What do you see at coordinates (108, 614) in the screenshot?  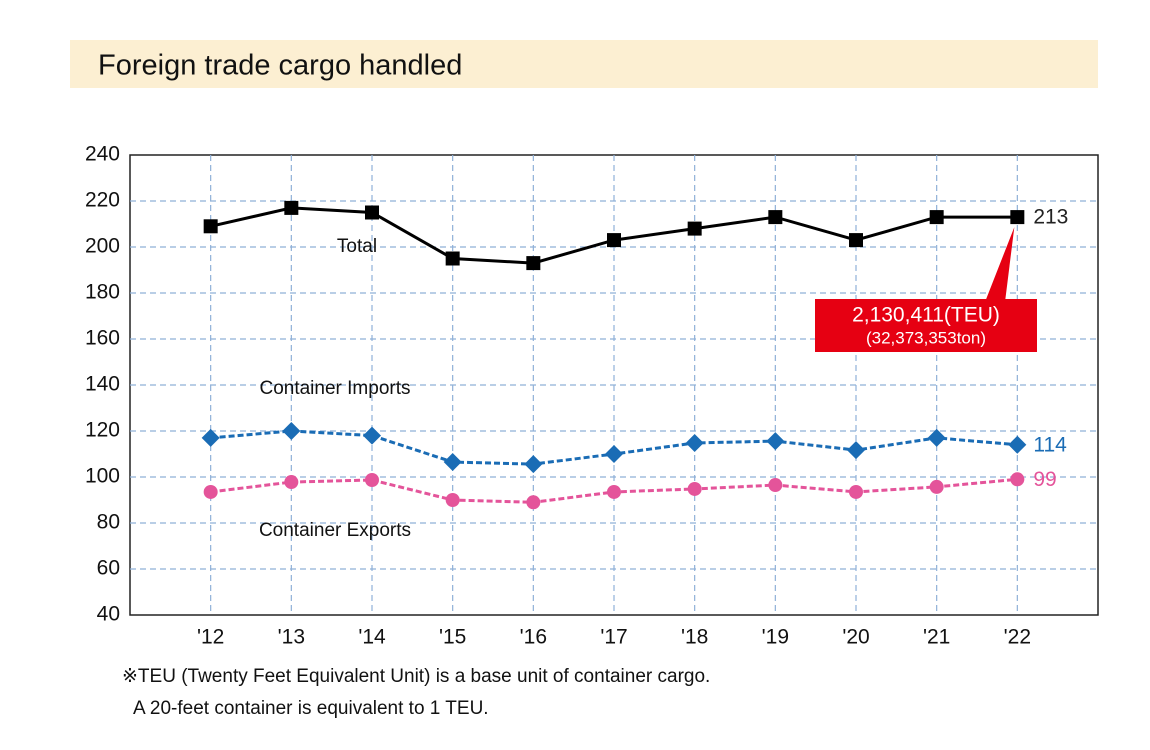 I see `y-tick-label: 40` at bounding box center [108, 614].